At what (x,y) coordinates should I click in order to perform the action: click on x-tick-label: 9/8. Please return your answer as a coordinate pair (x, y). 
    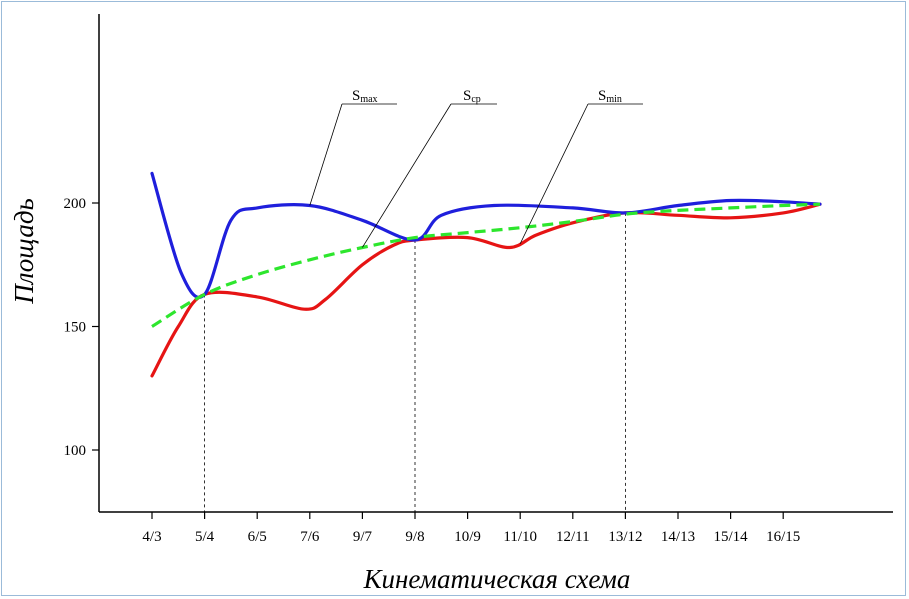
    Looking at the image, I should click on (414, 537).